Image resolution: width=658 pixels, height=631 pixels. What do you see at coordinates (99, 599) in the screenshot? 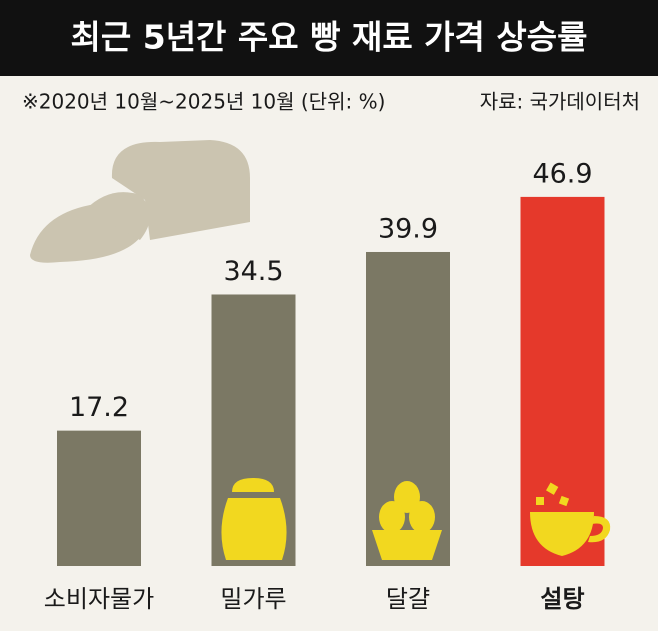
I see `x-tick-label: 소비자물가` at bounding box center [99, 599].